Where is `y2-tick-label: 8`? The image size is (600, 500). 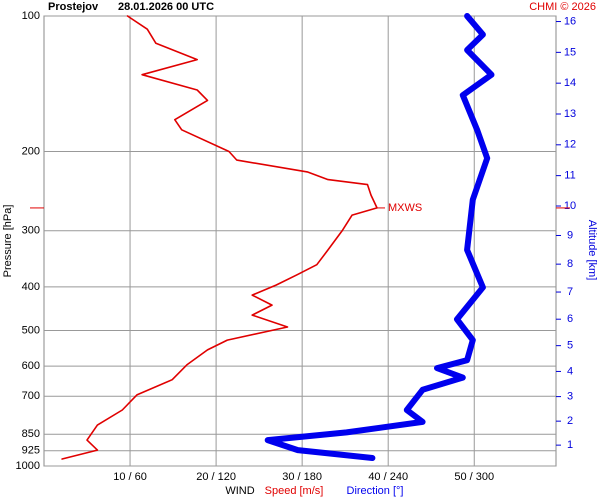
y2-tick-label: 8 is located at coordinates (570, 264).